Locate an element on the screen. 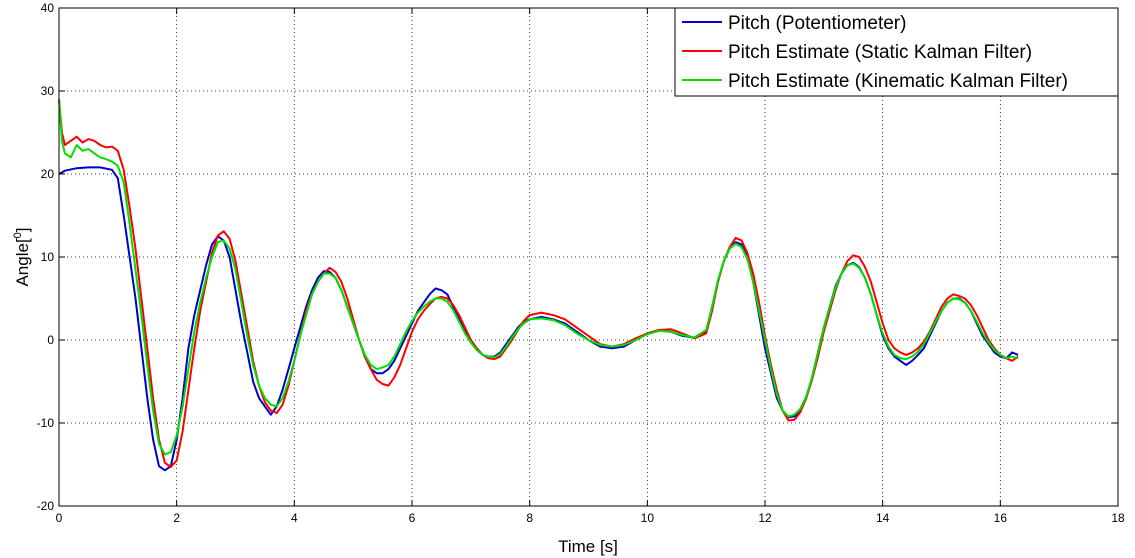  legend-item-potentiometer-label: Pitch (Potentiometer) is located at coordinates (817, 23).